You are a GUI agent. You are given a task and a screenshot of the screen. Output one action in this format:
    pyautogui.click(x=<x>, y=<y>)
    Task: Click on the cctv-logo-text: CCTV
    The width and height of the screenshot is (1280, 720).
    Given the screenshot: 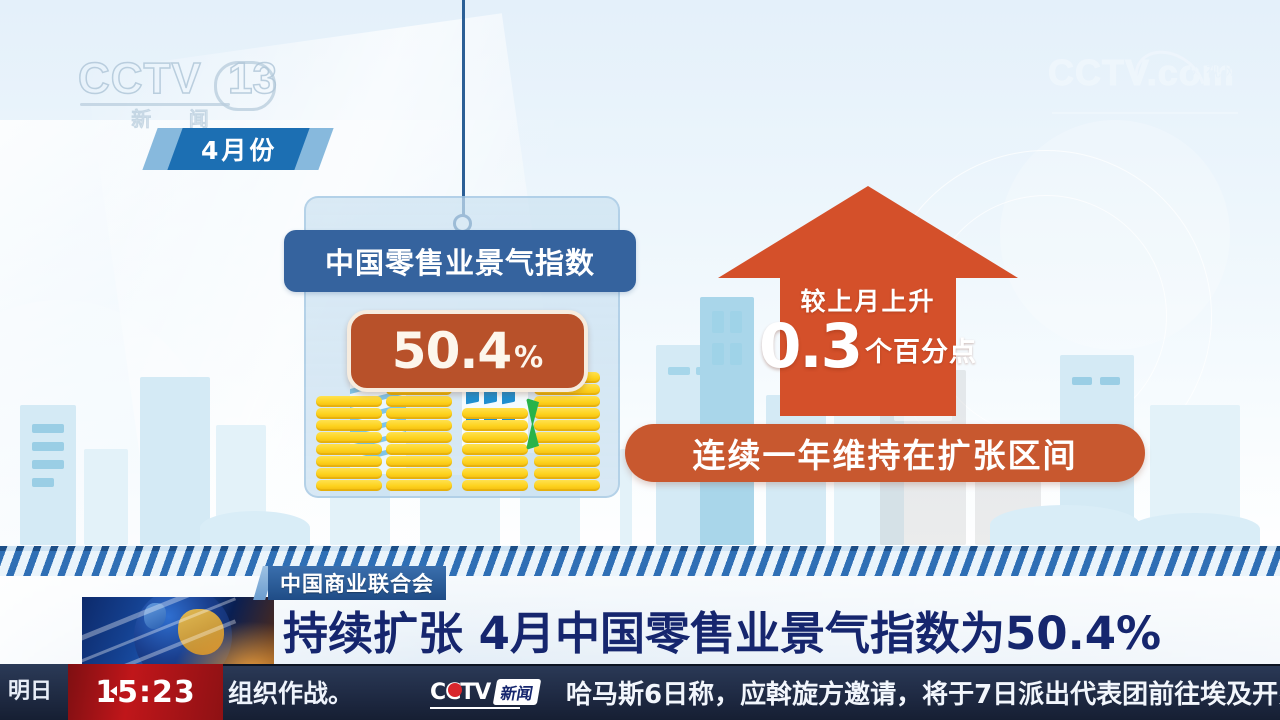 What is the action you would take?
    pyautogui.click(x=139, y=78)
    